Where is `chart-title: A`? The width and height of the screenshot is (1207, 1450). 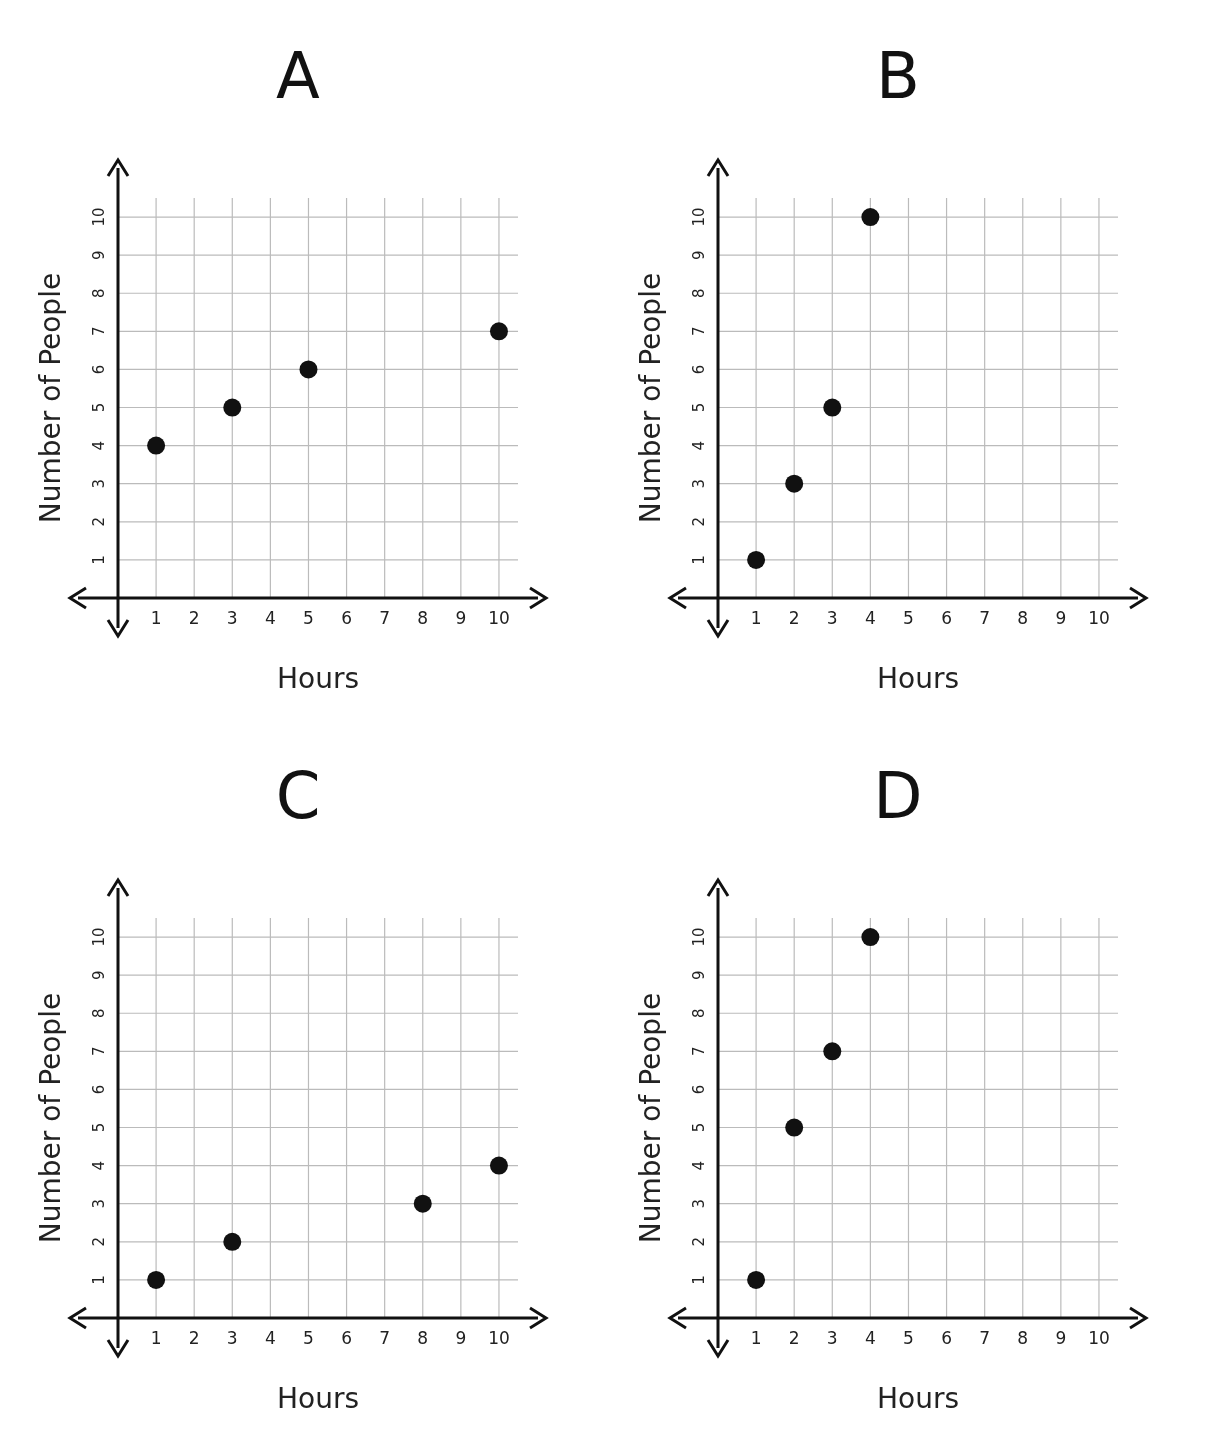 chart-title: A is located at coordinates (298, 76).